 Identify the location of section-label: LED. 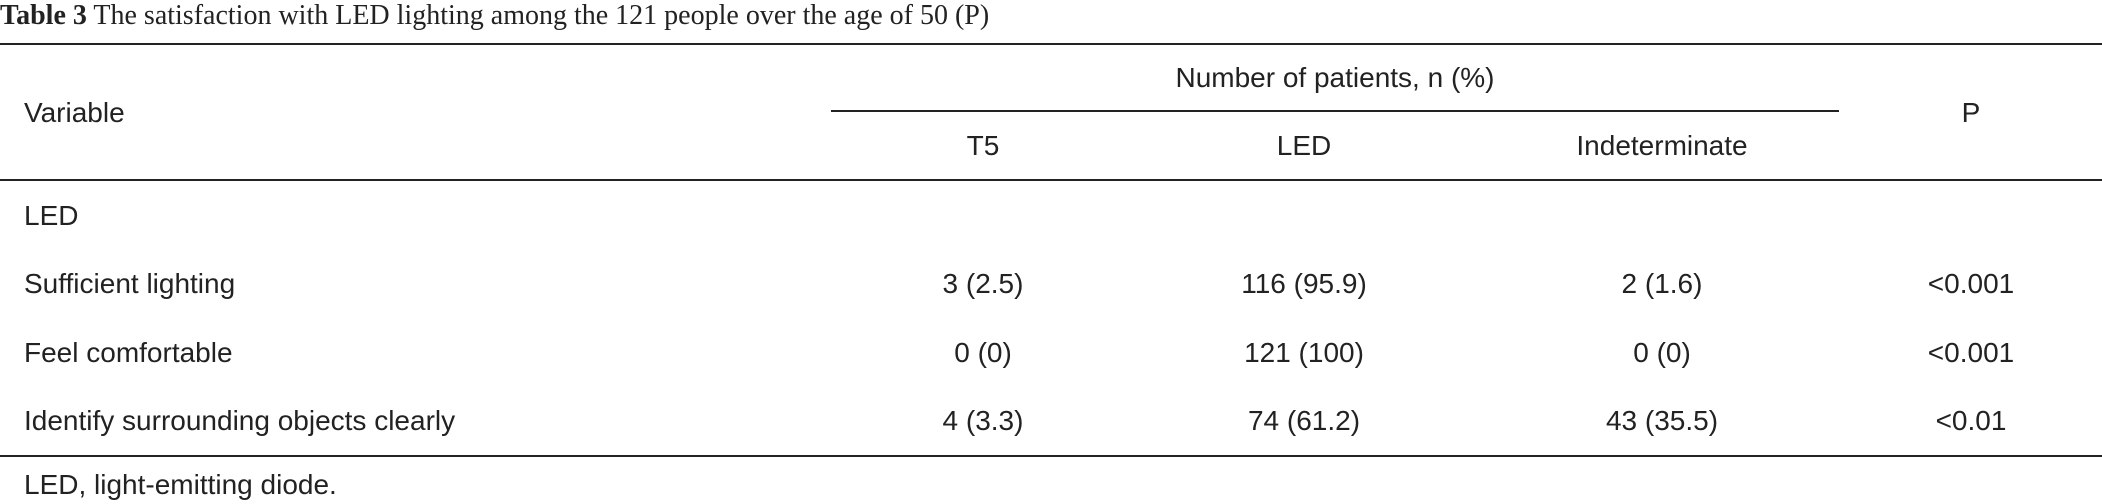
(51, 215).